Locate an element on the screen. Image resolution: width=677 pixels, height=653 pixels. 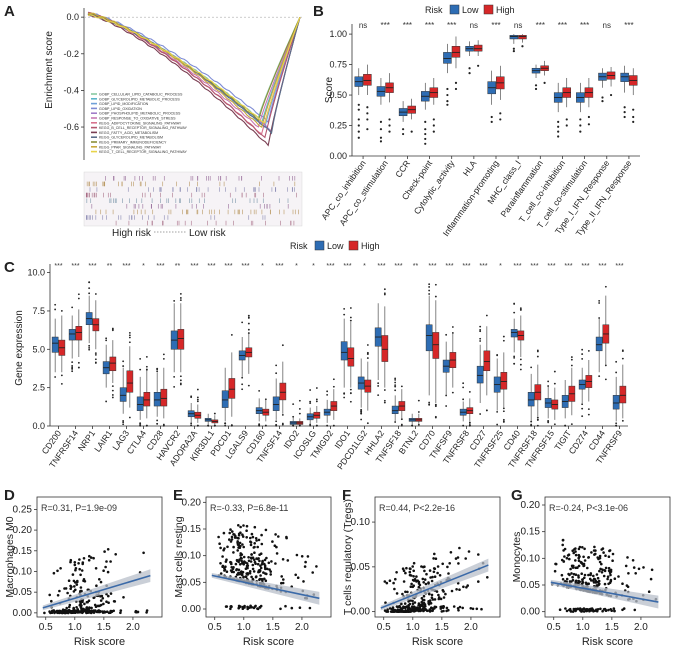
legend-entry: GOBP_PHOSPHOLIPID_METABOLIC_PROCESS is located at coordinates (140, 114).